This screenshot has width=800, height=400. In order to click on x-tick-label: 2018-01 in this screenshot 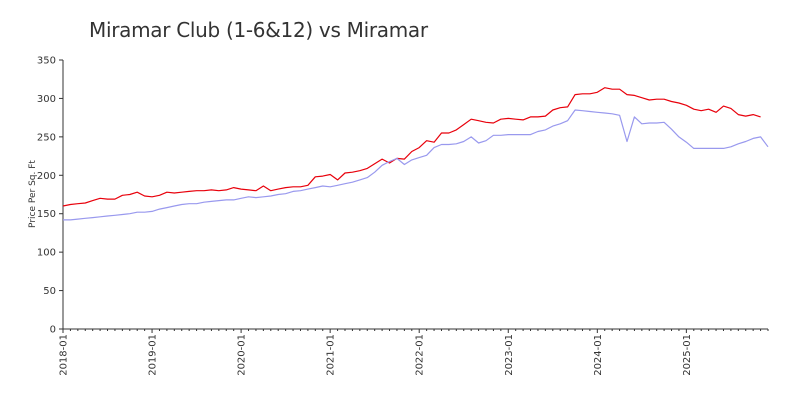, I will do `click(64, 355)`.